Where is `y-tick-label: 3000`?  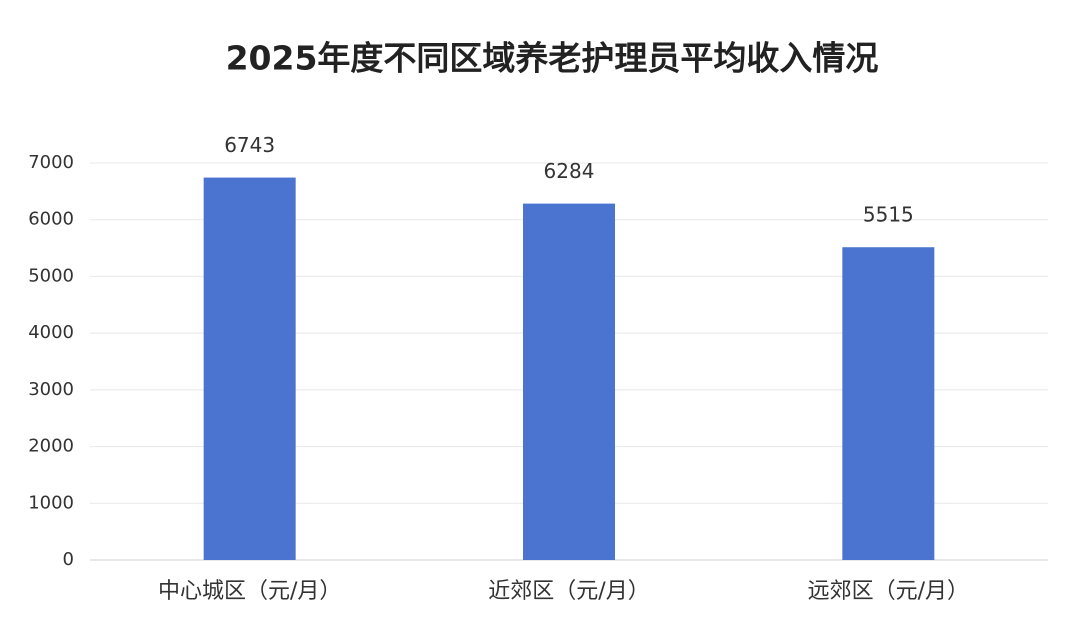
y-tick-label: 3000 is located at coordinates (51, 389).